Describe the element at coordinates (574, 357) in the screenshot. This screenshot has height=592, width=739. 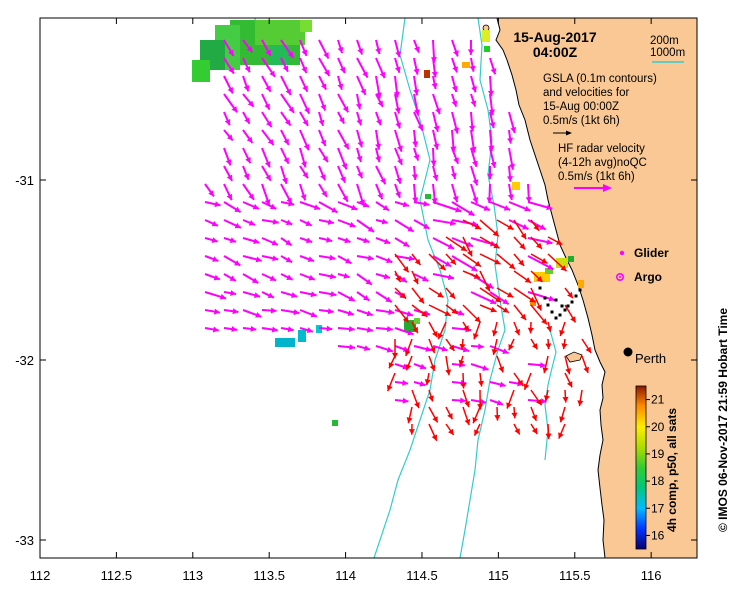
I see `island` at that location.